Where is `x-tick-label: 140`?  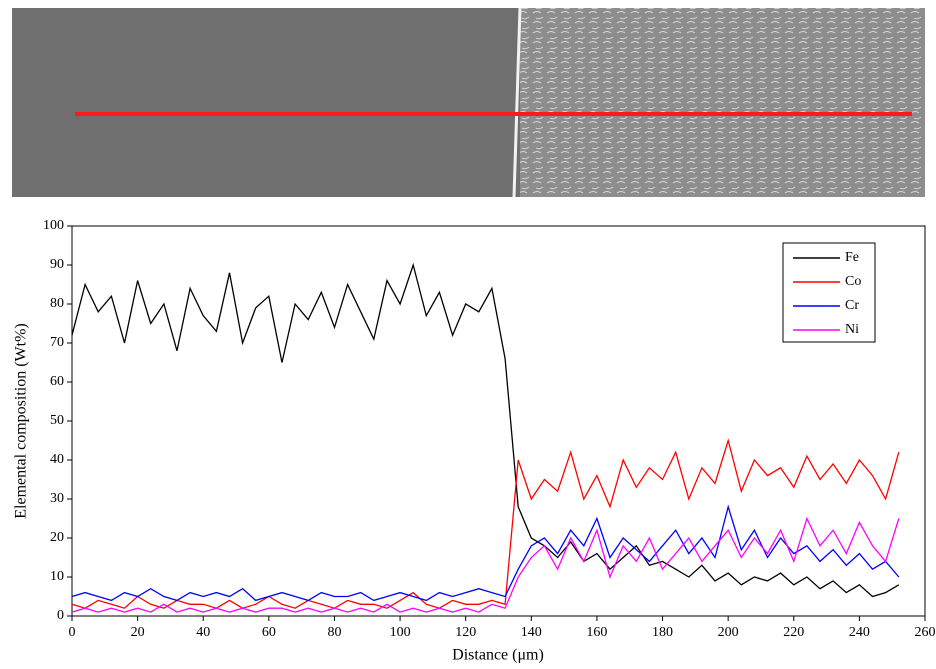
x-tick-label: 140 is located at coordinates (531, 632).